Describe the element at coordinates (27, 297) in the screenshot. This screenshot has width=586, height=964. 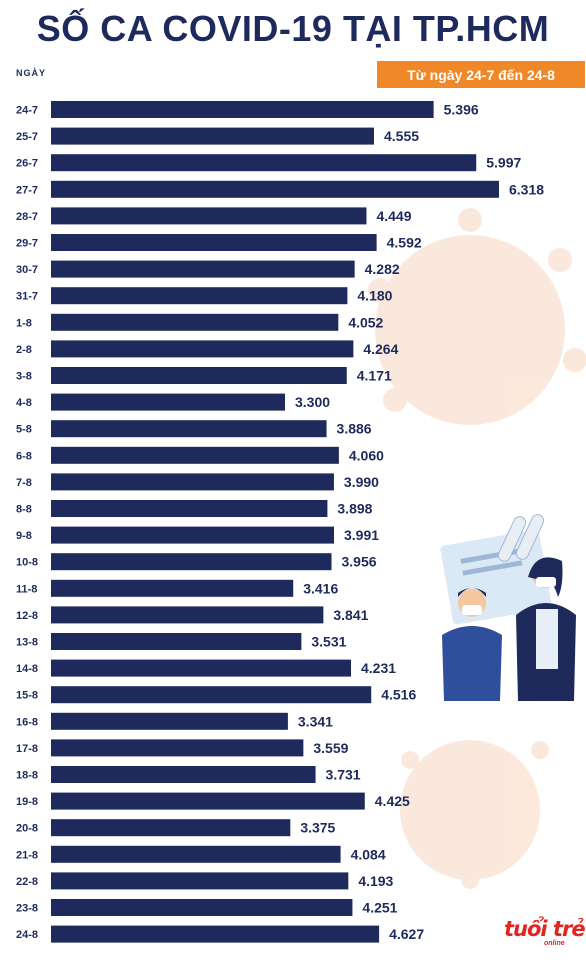
I see `category-label: 31-7` at that location.